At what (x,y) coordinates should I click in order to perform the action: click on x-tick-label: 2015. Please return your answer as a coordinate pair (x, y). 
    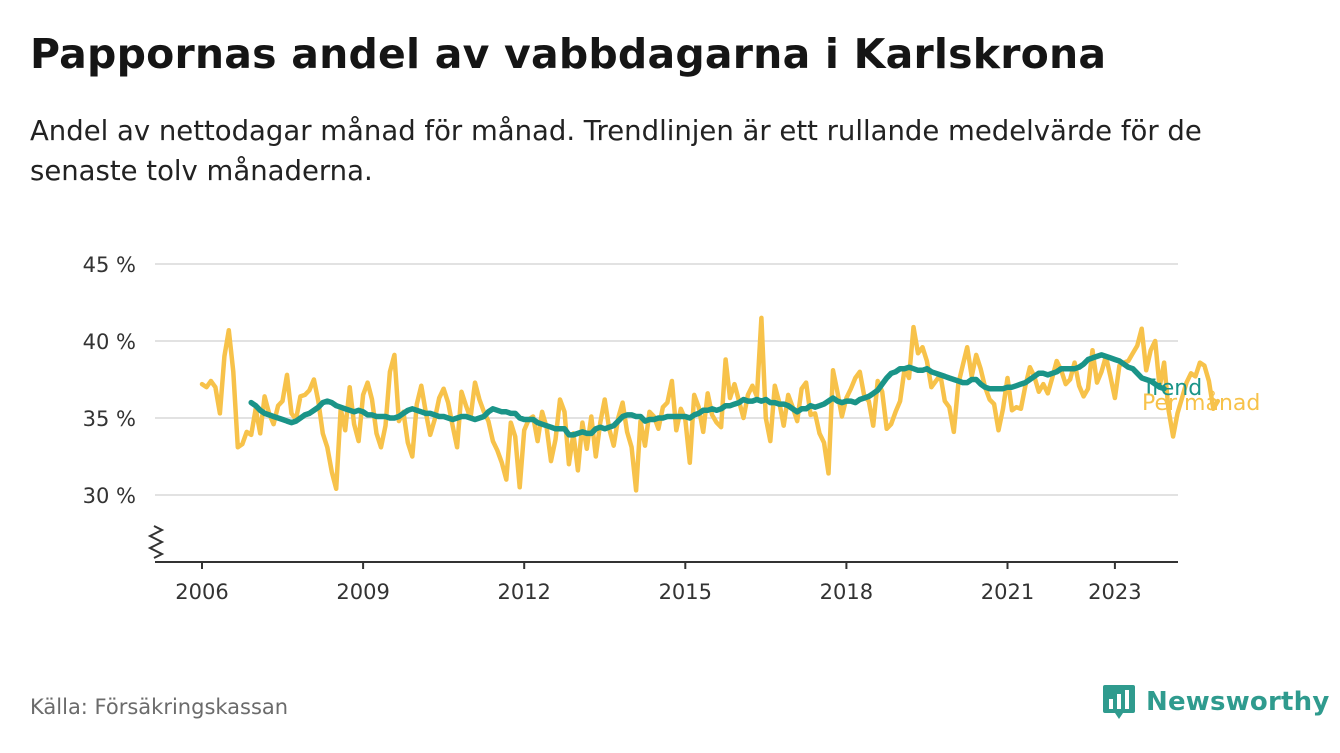
    Looking at the image, I should click on (685, 592).